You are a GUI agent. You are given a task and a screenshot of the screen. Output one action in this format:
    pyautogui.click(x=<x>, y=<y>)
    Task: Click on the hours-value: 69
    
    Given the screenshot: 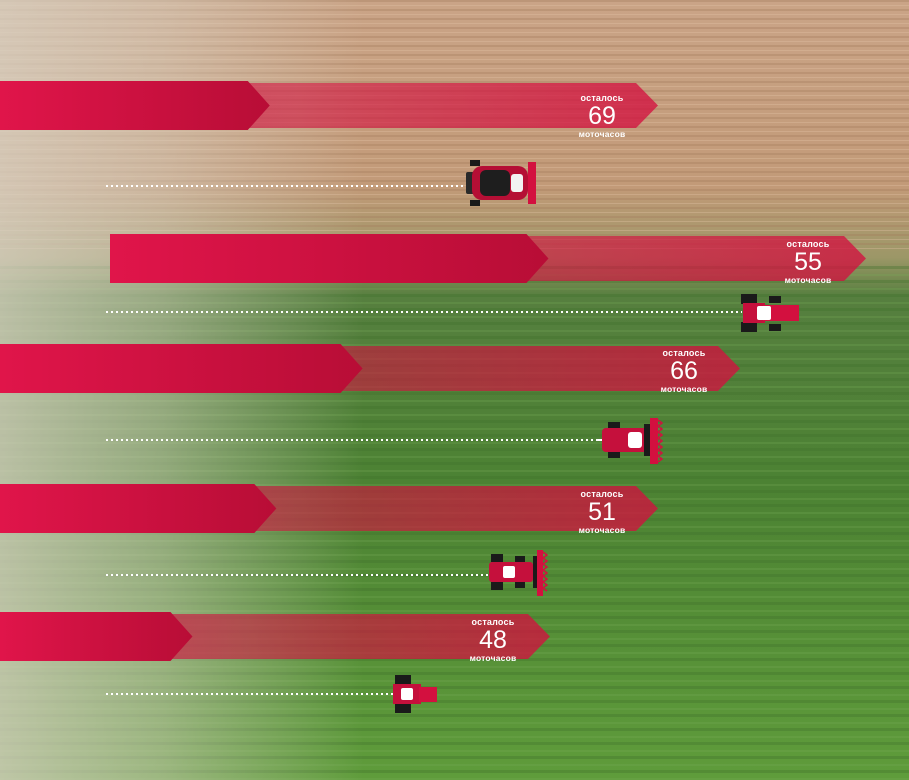 What is the action you would take?
    pyautogui.click(x=602, y=116)
    